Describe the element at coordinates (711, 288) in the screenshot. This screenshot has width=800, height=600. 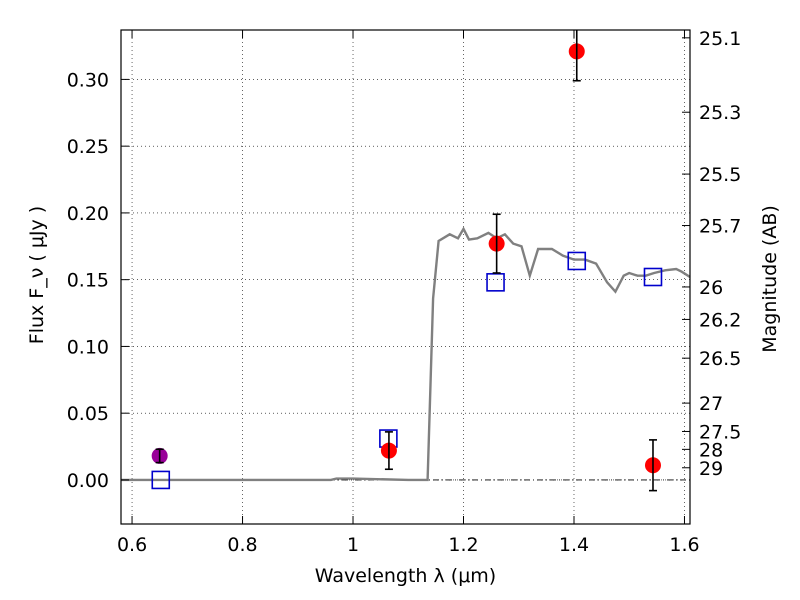
I see `magnitude-tick-label: 26` at that location.